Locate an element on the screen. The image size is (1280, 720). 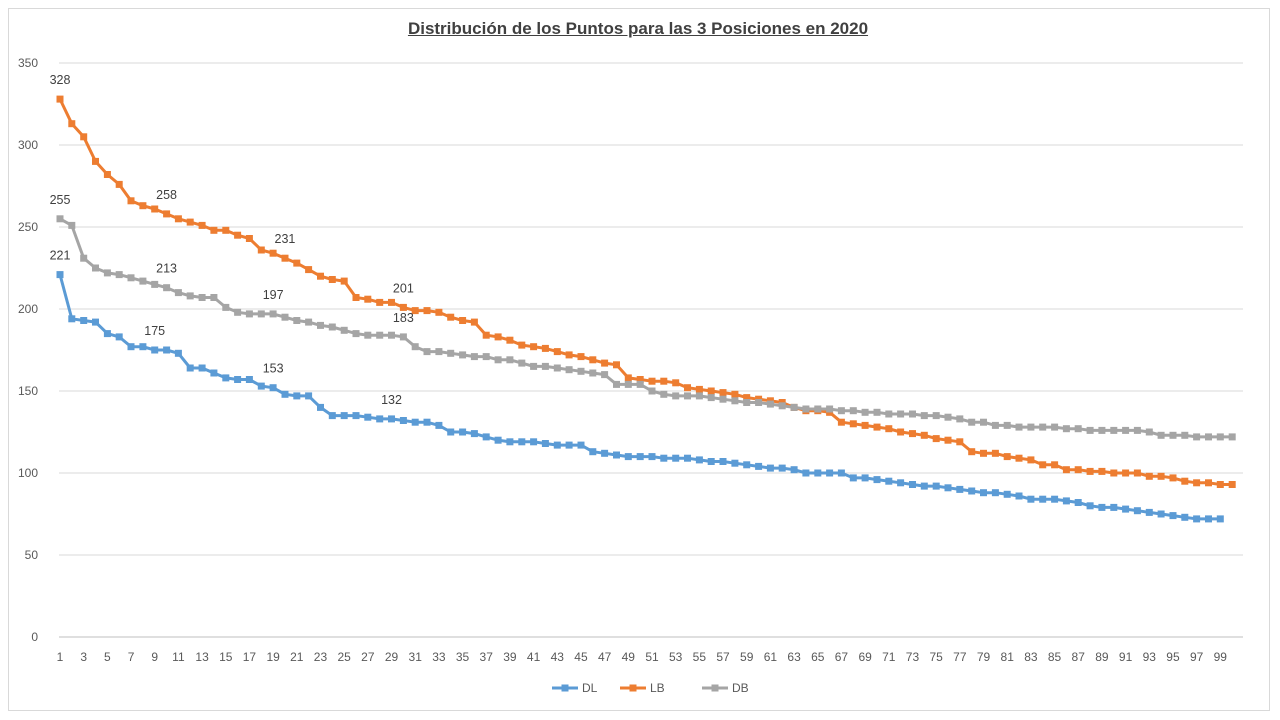
x-tick-label: 41 is located at coordinates (534, 657).